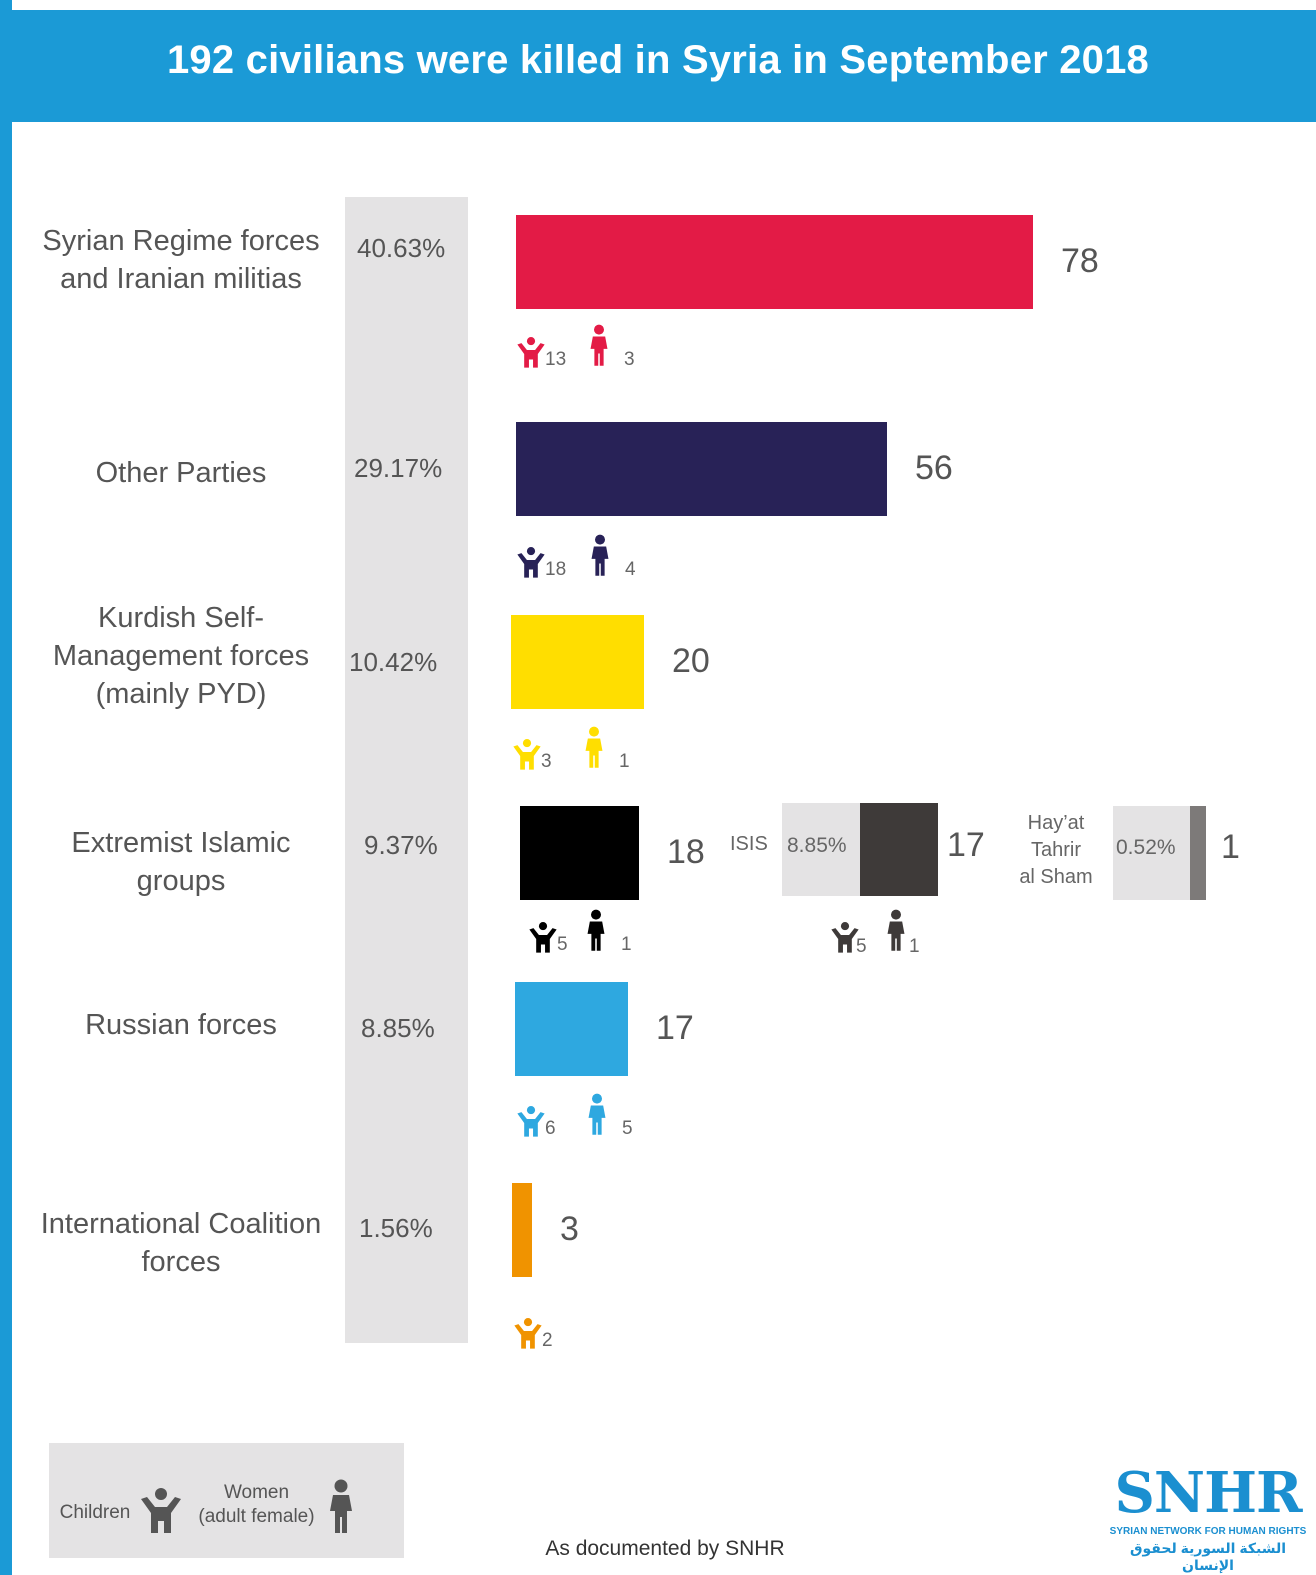 This screenshot has width=1316, height=1575. Describe the element at coordinates (1080, 261) in the screenshot. I see `bar-value-label: 78` at that location.